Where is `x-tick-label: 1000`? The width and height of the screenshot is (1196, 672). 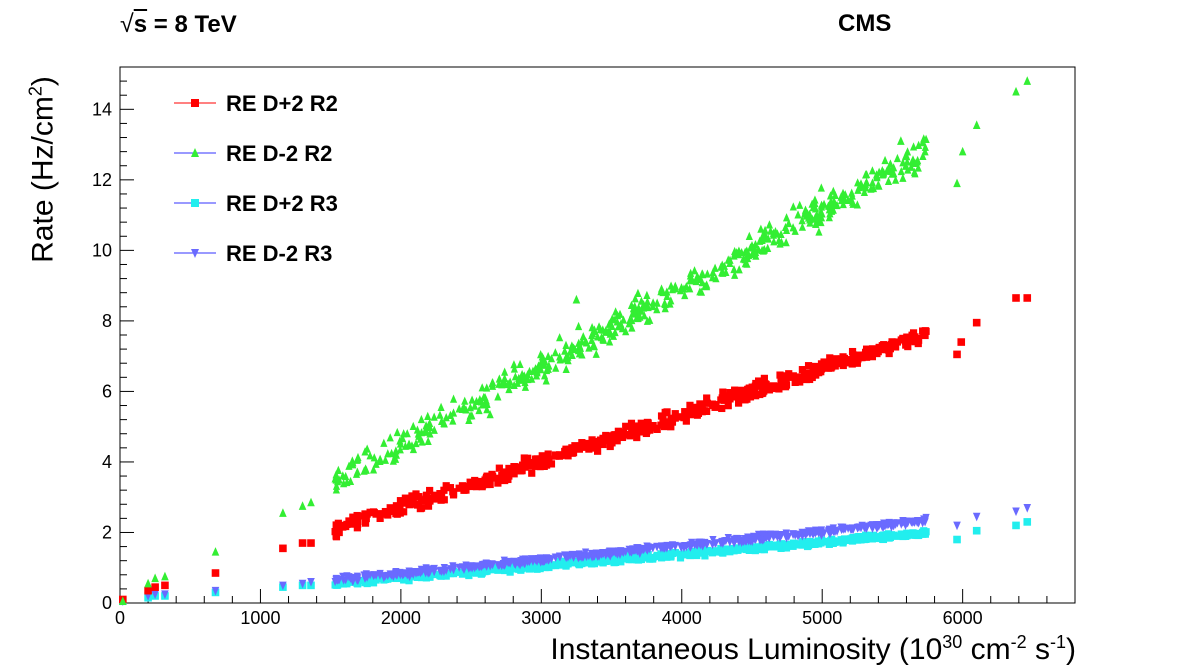
x-tick-label: 1000 is located at coordinates (260, 618).